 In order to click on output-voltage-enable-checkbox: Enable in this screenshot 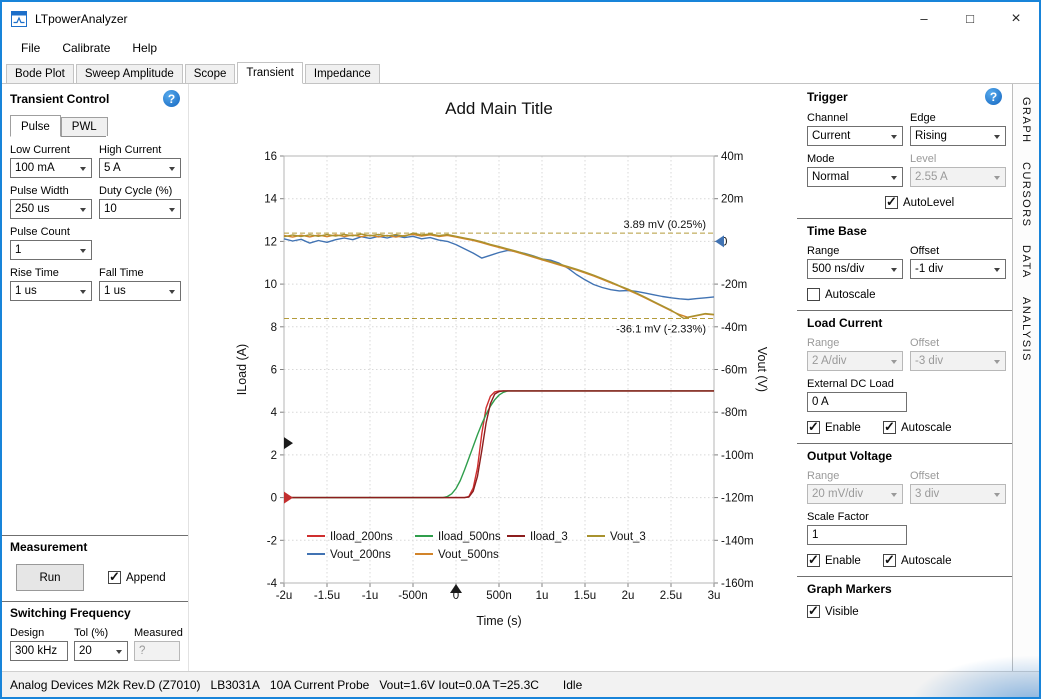, I will do `click(845, 560)`.